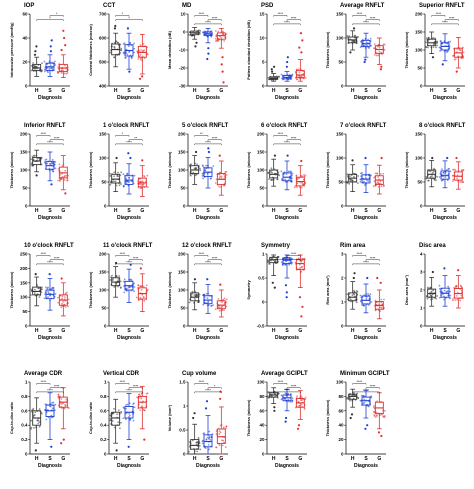 The width and height of the screenshot is (474, 489). What do you see at coordinates (419, 158) in the screenshot?
I see `y-tick-label: 100` at bounding box center [419, 158].